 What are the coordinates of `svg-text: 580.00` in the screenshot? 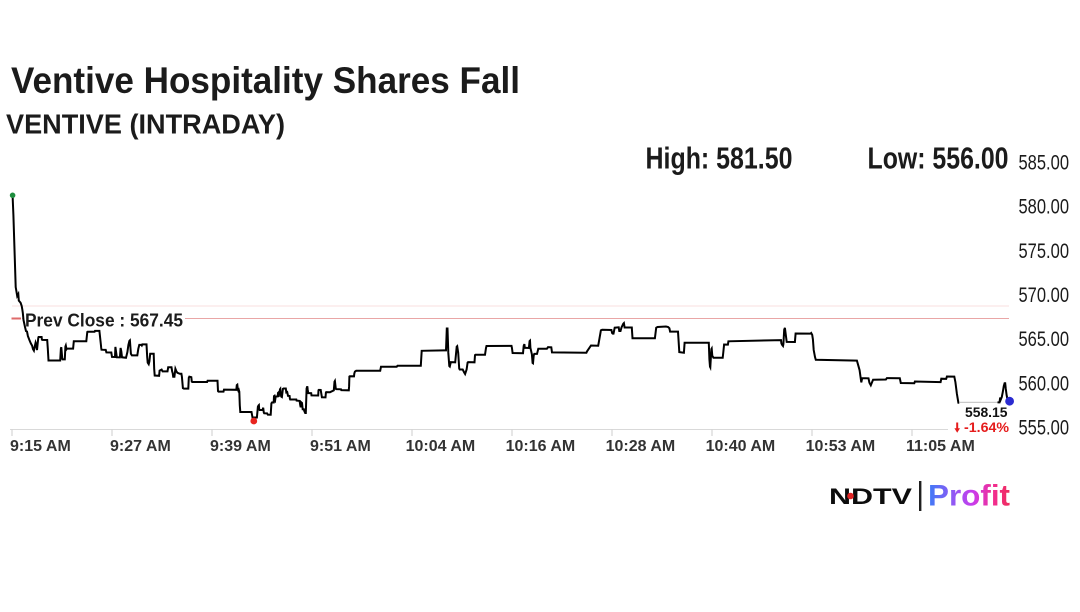 It's located at (1044, 207).